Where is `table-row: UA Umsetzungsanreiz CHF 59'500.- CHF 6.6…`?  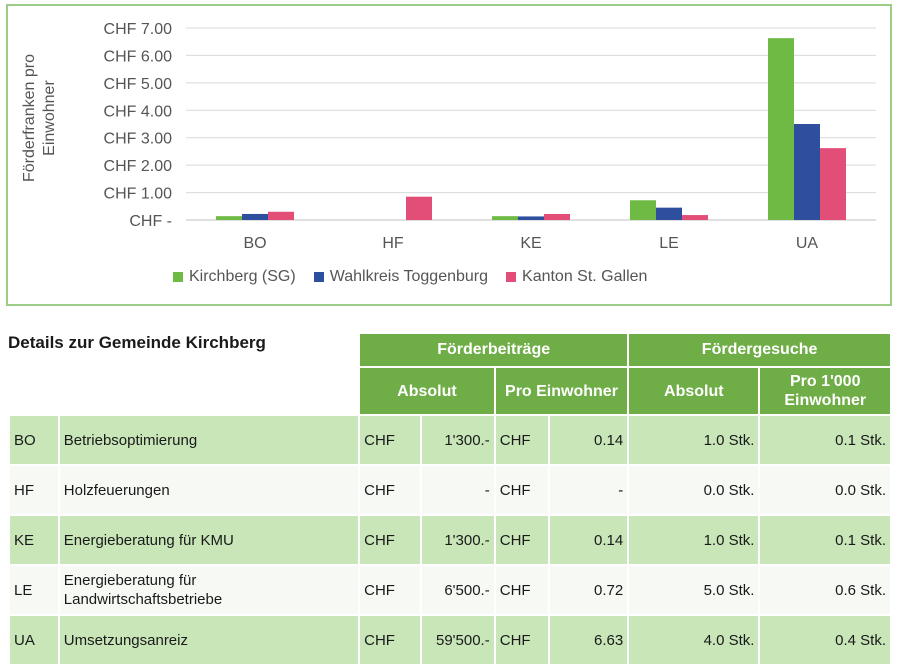
table-row: UA Umsetzungsanreiz CHF 59'500.- CHF 6.6… is located at coordinates (450, 640).